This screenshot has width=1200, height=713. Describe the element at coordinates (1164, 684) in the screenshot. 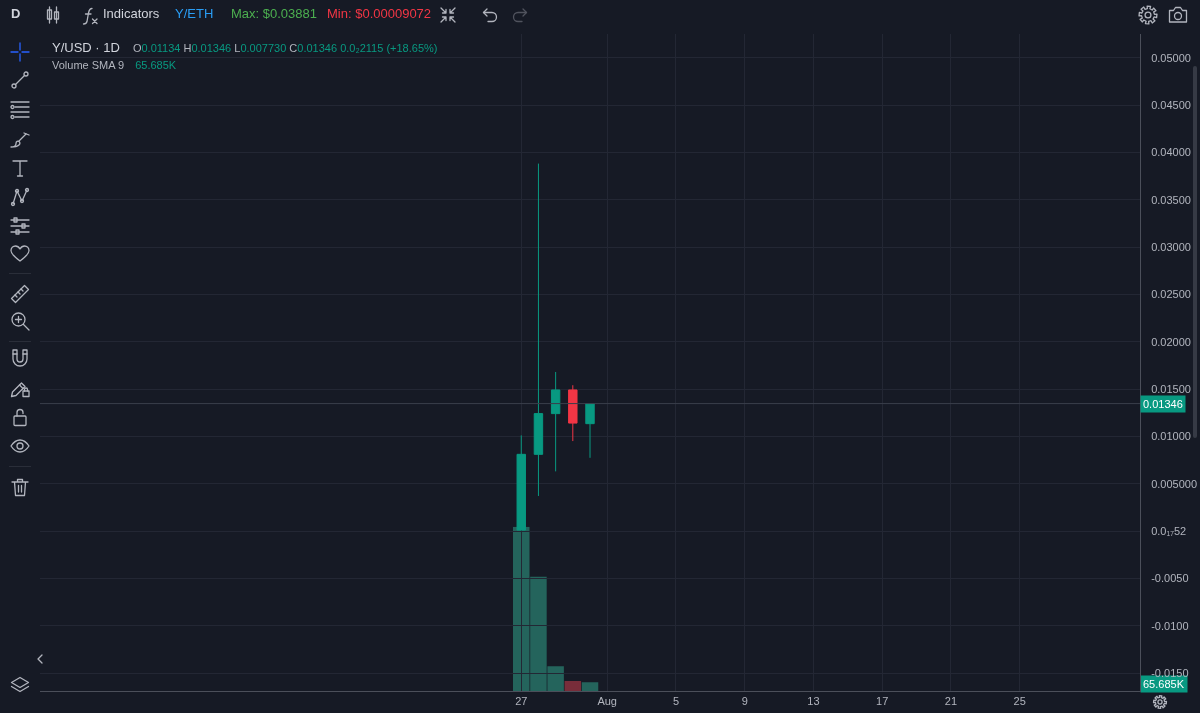

I see `text: 65.685K` at that location.